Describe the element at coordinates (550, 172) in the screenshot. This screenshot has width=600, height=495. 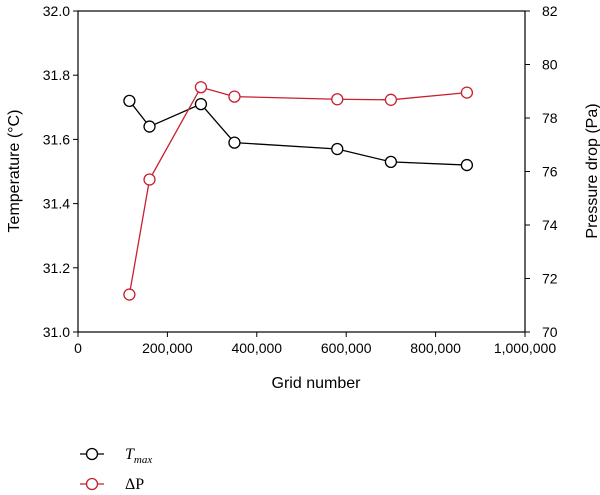
I see `right-y-tick-label: 76` at that location.